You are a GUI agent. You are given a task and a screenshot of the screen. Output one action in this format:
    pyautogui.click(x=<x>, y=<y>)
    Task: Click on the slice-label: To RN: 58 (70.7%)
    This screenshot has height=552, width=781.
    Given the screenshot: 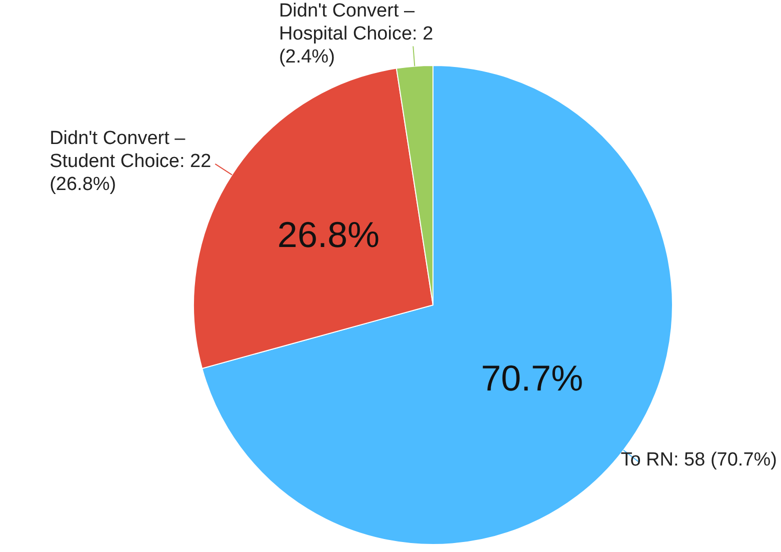 What is the action you would take?
    pyautogui.click(x=699, y=460)
    